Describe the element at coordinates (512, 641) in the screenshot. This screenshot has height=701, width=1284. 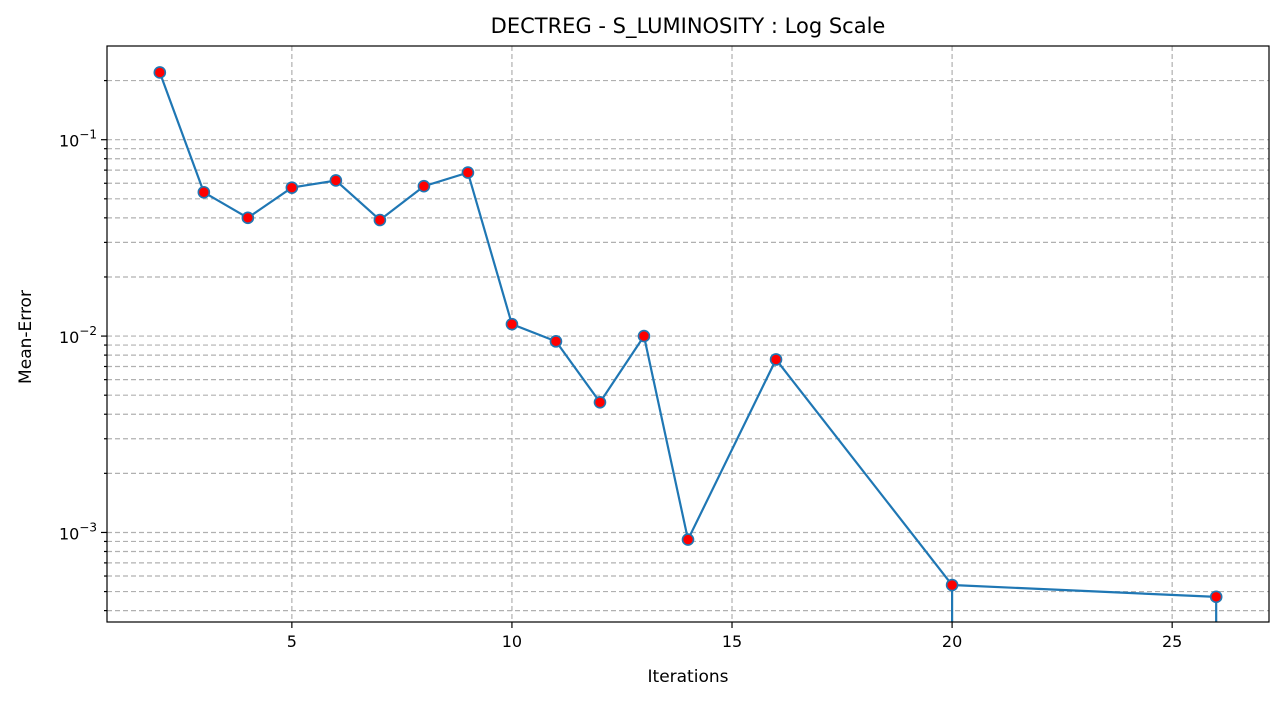
I see `x-tick-label: 10` at that location.